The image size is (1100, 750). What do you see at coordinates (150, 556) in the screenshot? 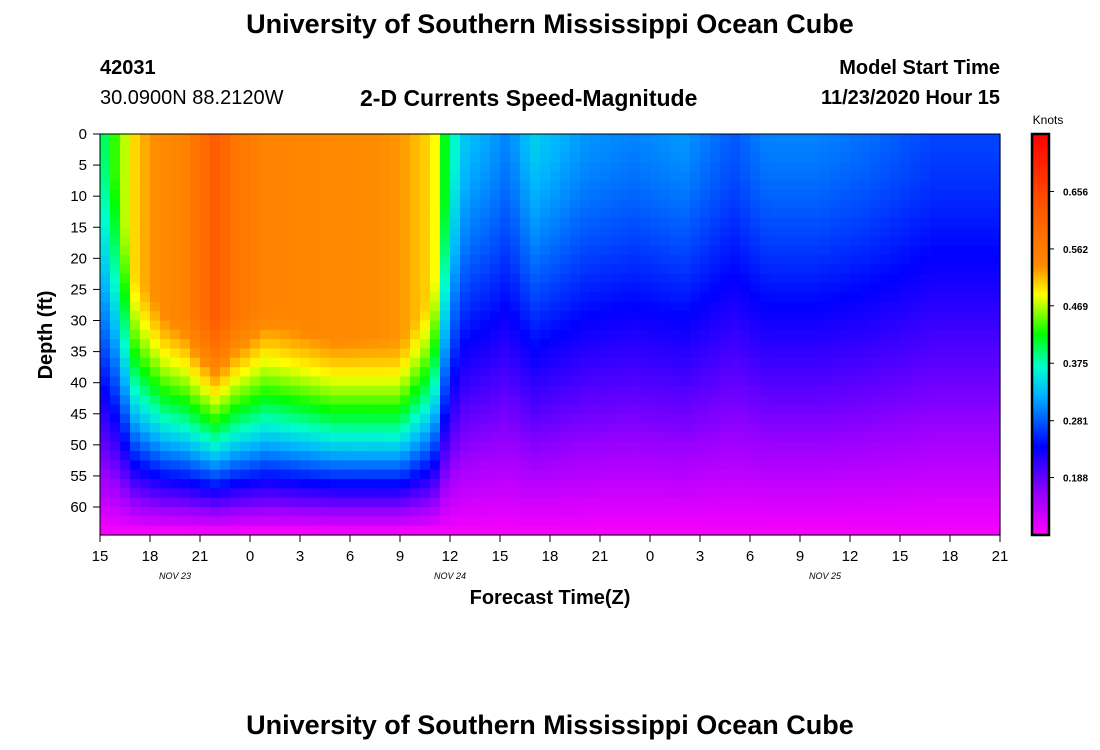
I see `x-tick-label: 18` at bounding box center [150, 556].